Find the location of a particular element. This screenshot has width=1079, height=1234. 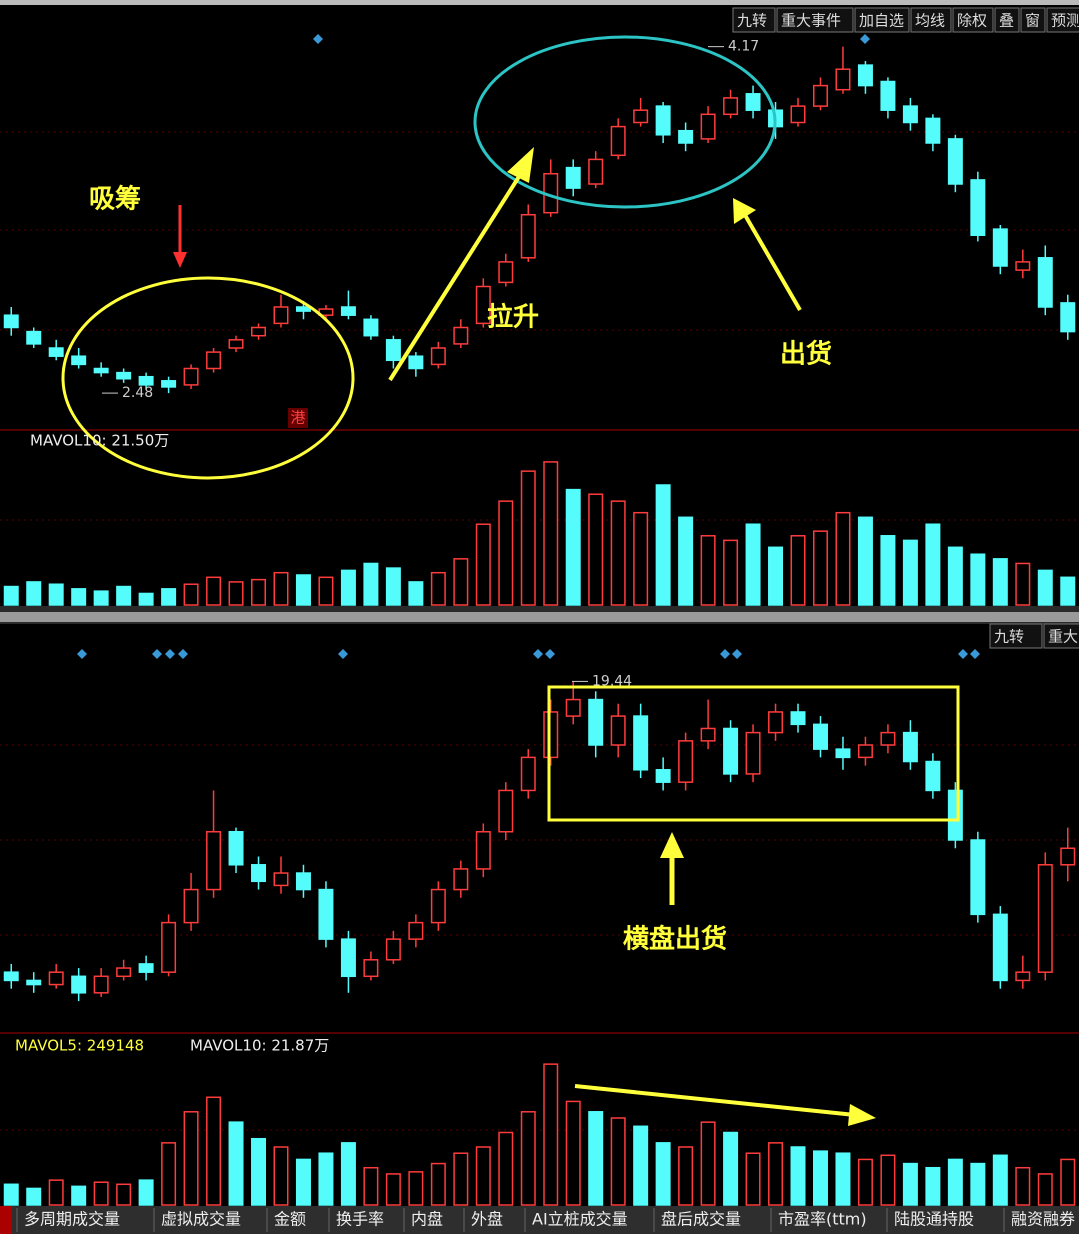

toolbar-label: 除权 is located at coordinates (972, 21).